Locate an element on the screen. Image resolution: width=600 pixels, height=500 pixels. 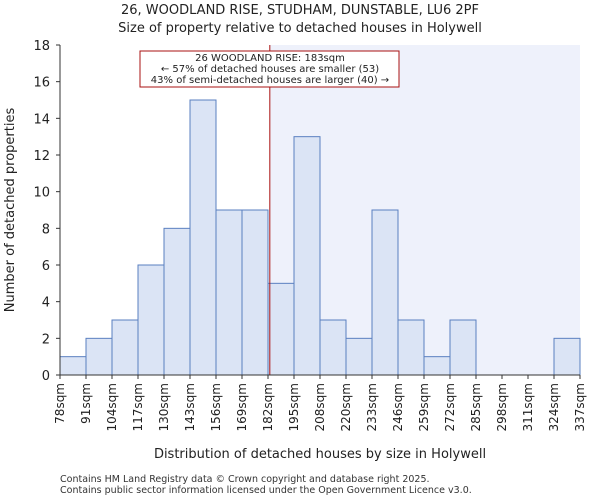
y-tick-label: 12 is located at coordinates (41, 156).